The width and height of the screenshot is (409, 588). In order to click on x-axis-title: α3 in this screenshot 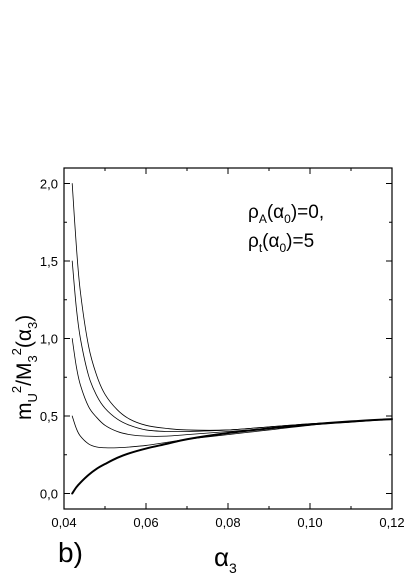, I will do `click(225, 559)`.